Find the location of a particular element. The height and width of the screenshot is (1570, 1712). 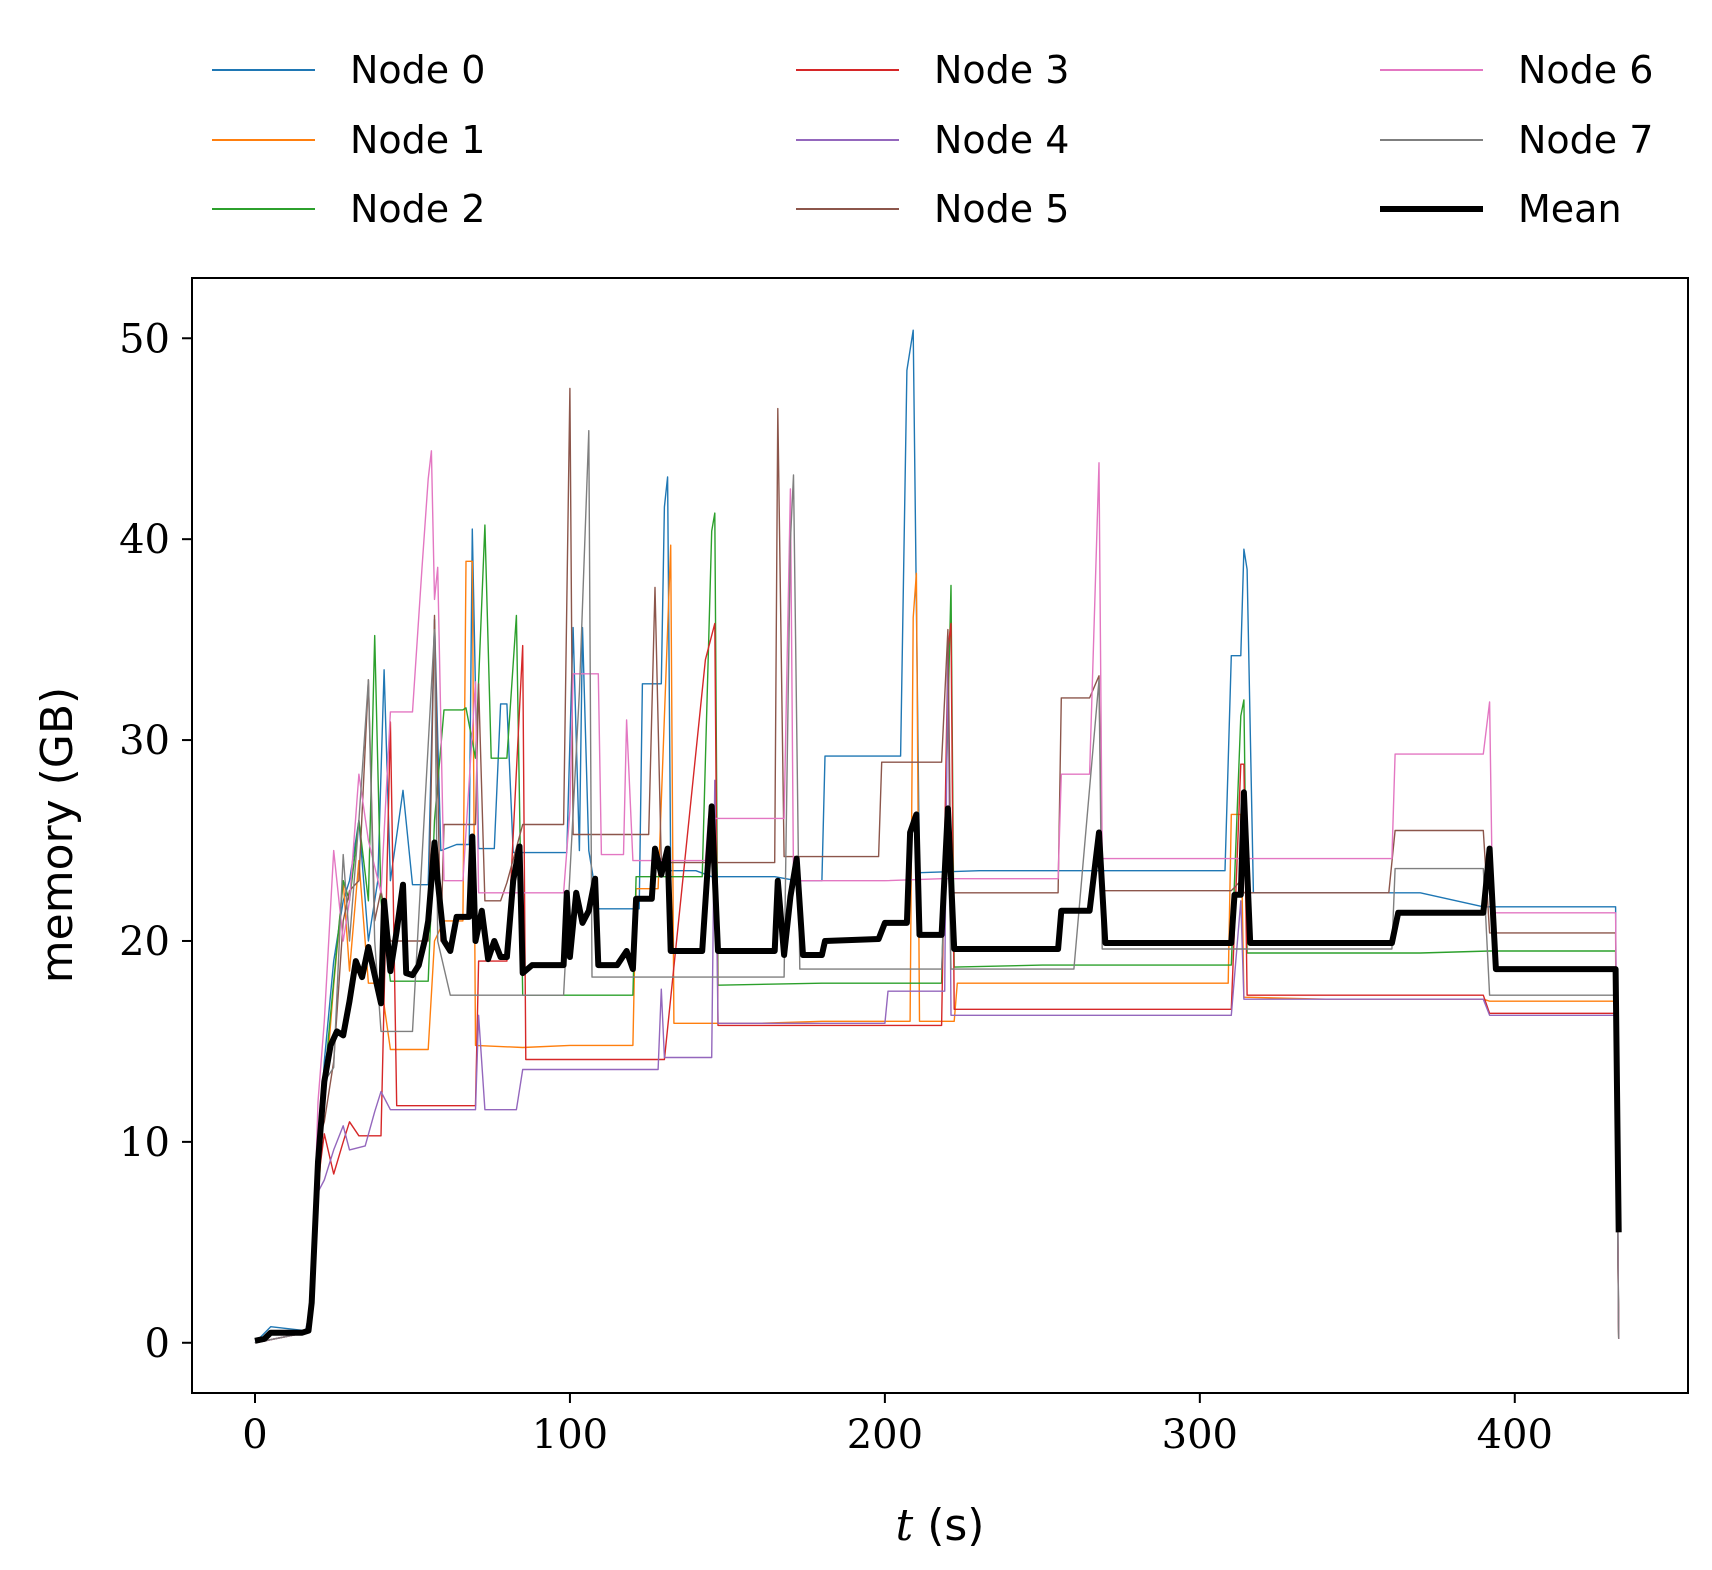

x-axis-var: t is located at coordinates (905, 1525).